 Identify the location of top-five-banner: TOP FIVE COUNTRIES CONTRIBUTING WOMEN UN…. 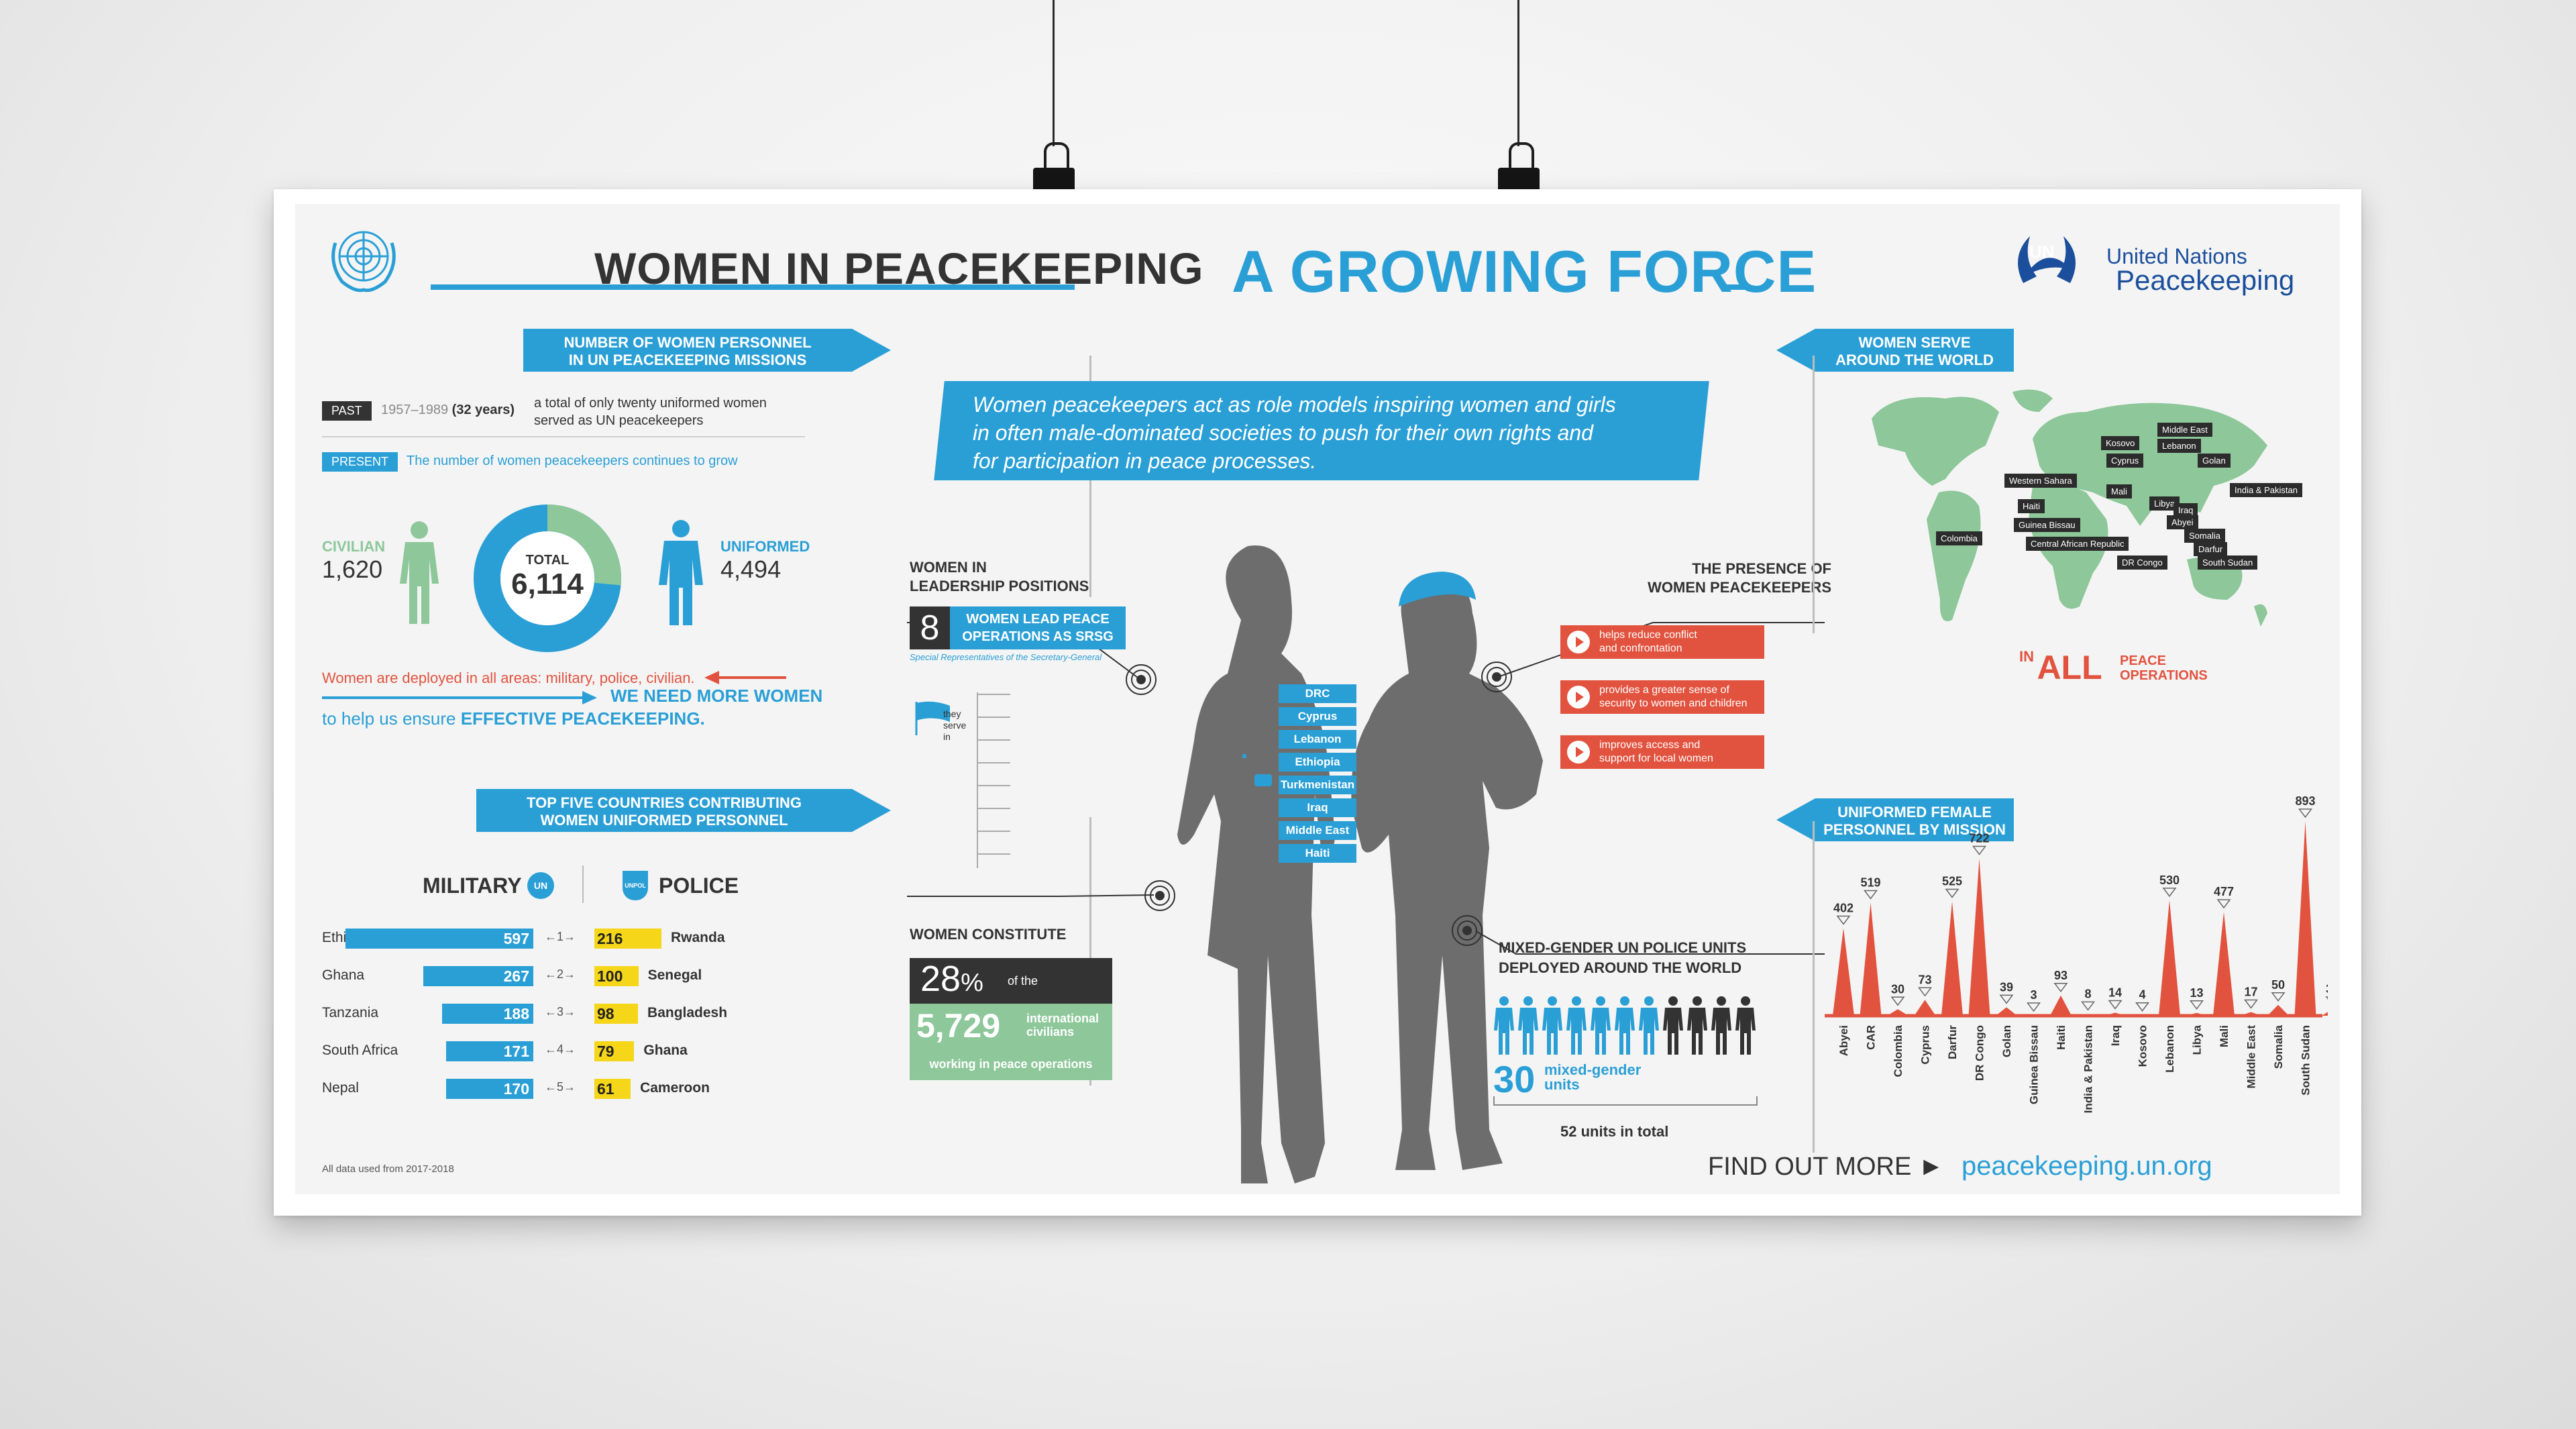
(683, 810).